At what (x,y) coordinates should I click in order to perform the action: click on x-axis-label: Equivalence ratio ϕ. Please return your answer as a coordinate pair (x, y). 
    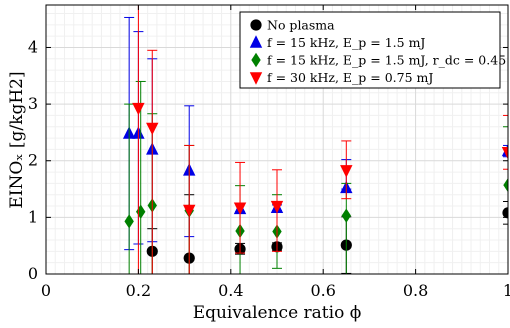
    Looking at the image, I should click on (277, 313).